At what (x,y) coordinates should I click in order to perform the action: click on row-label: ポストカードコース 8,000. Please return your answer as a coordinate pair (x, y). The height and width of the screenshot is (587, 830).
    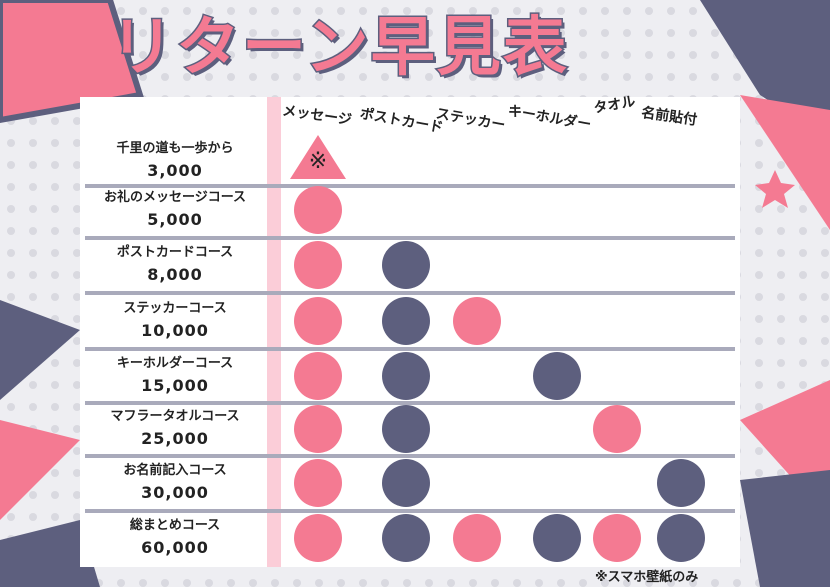
    Looking at the image, I should click on (175, 264).